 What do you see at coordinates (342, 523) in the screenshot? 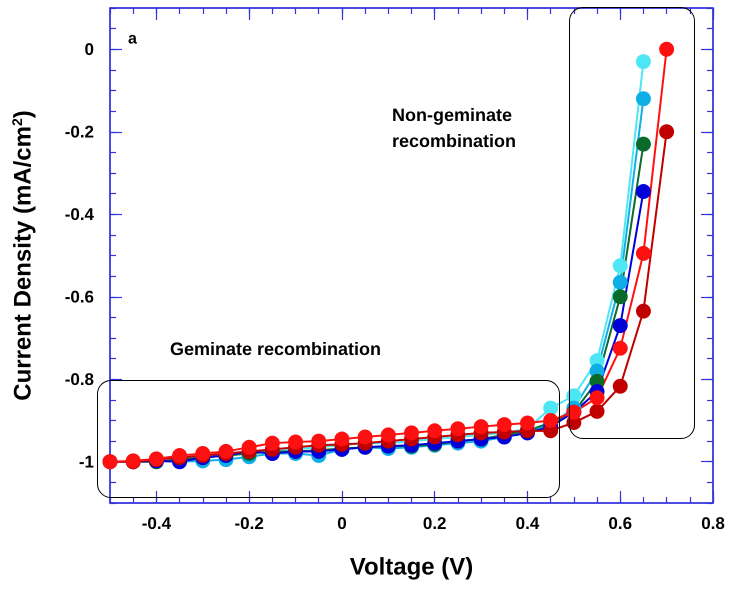
I see `x-tick-label: 0` at bounding box center [342, 523].